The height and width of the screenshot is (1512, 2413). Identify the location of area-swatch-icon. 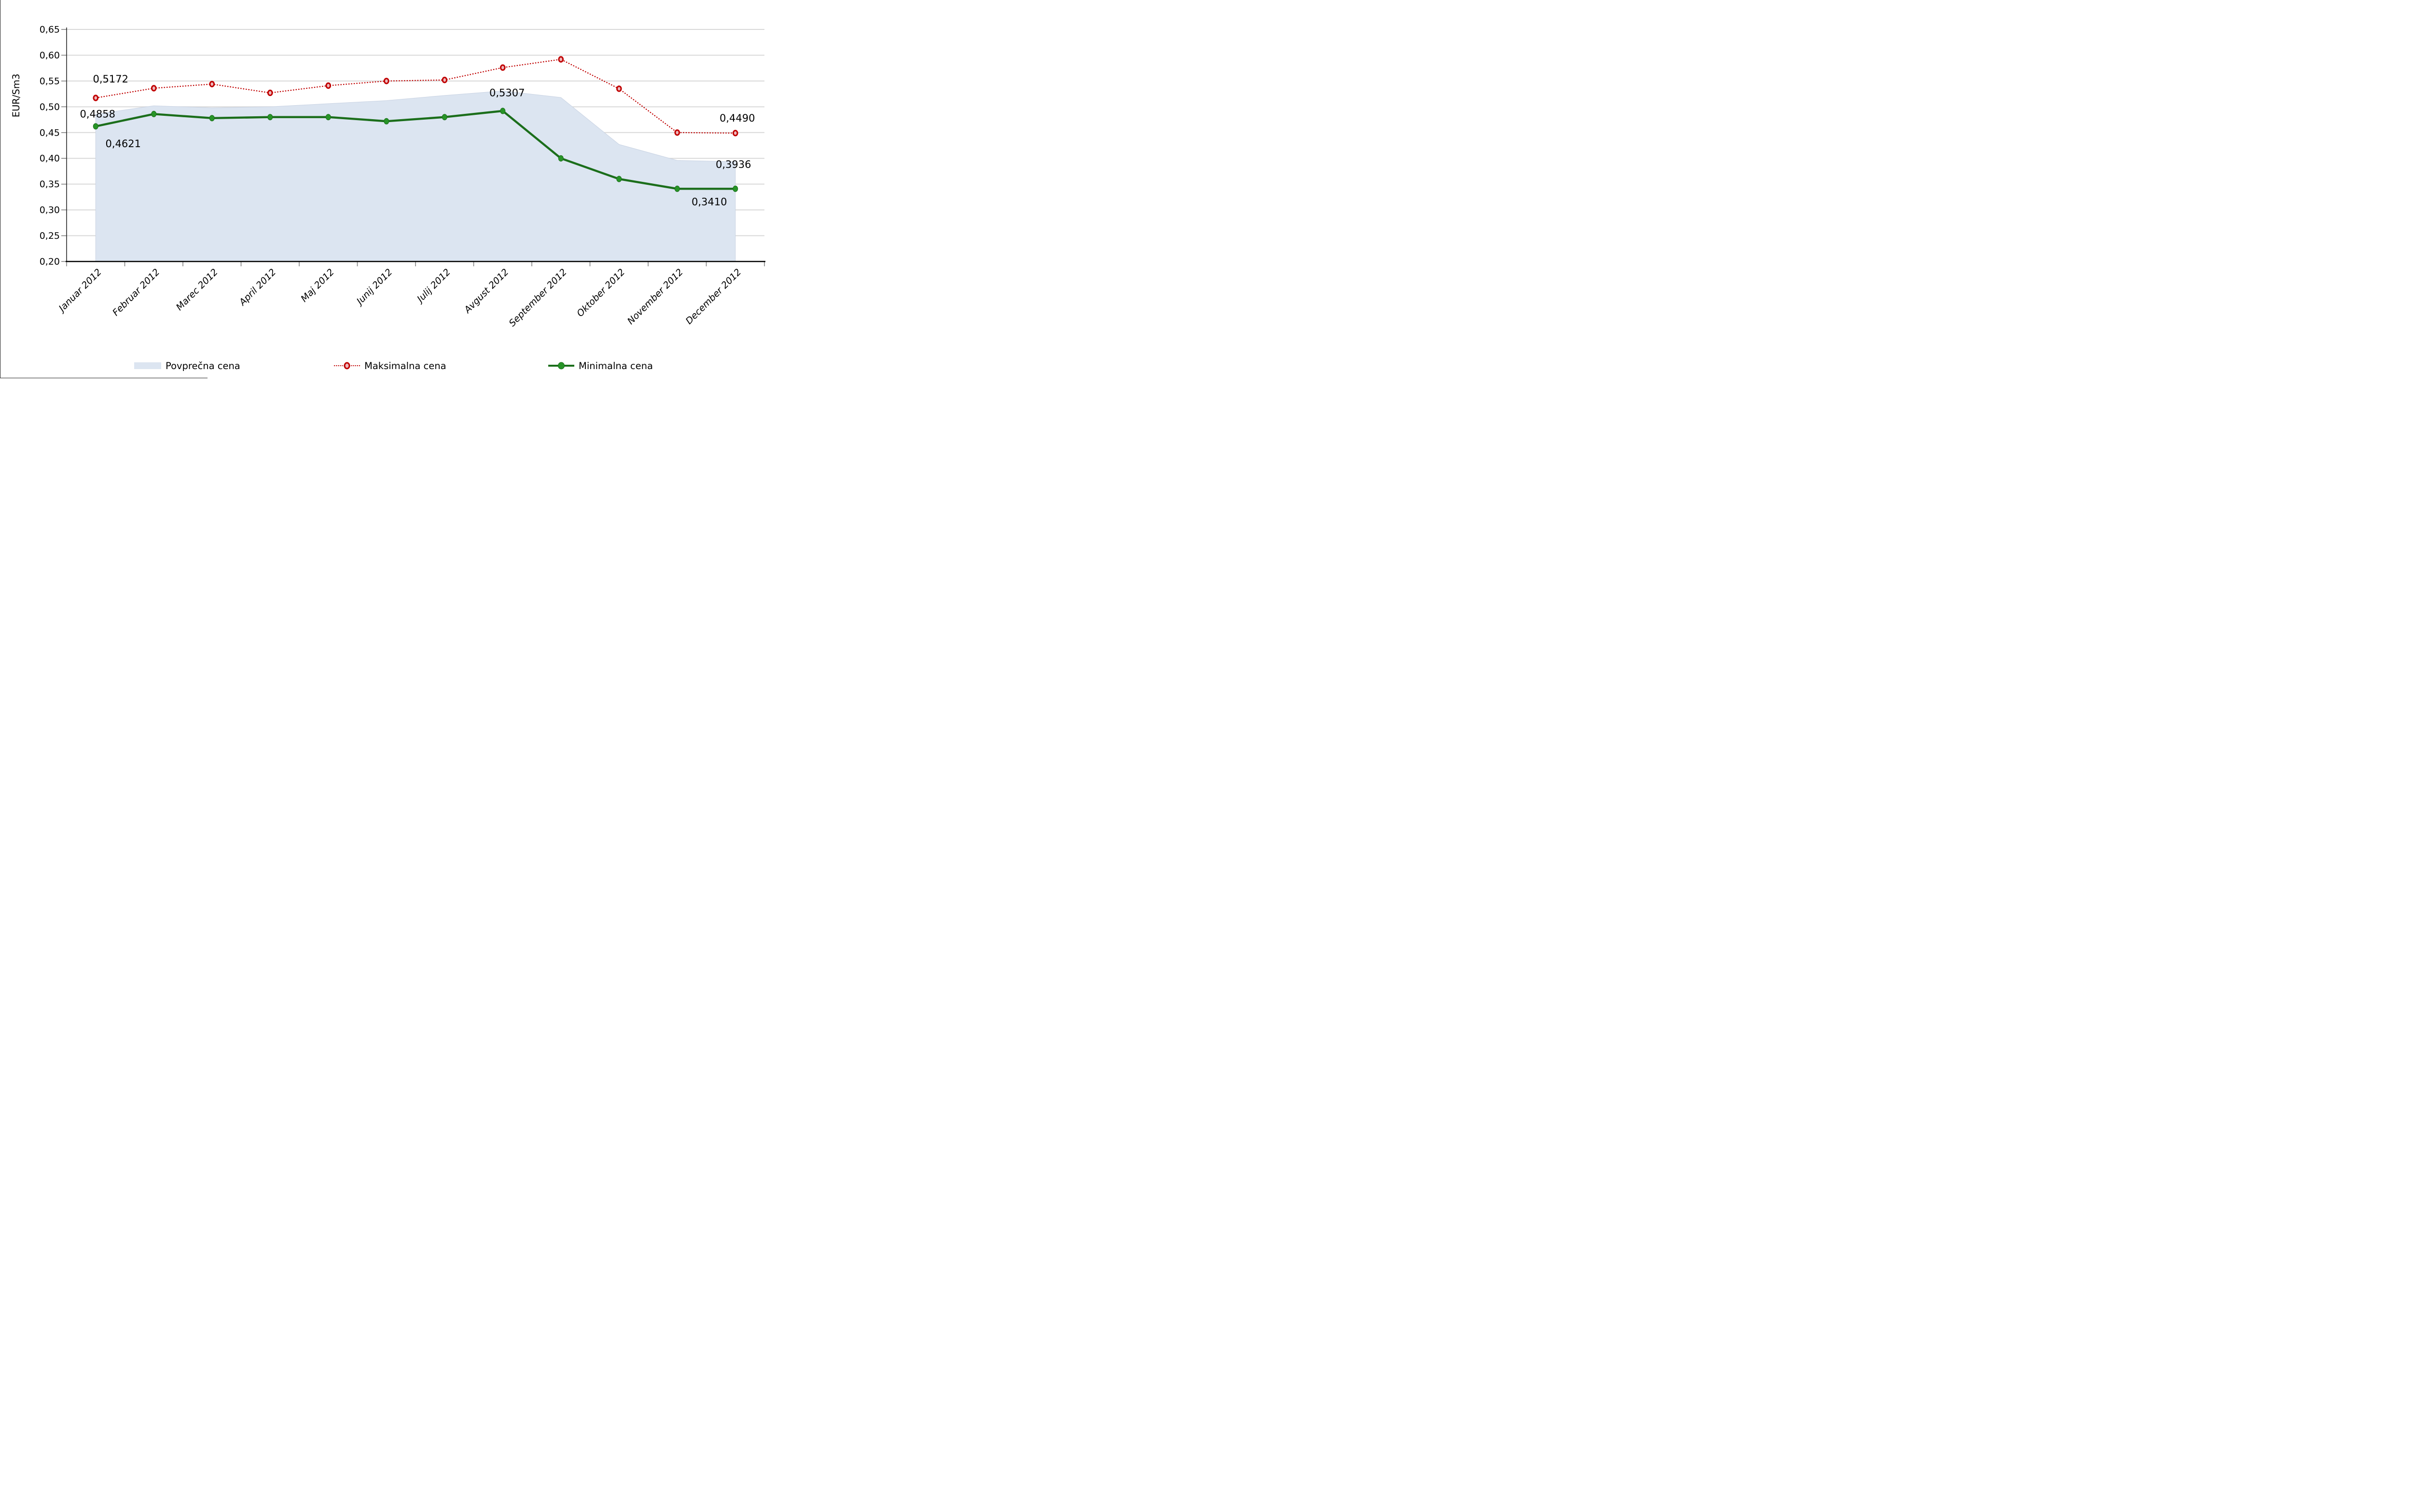
(147, 365).